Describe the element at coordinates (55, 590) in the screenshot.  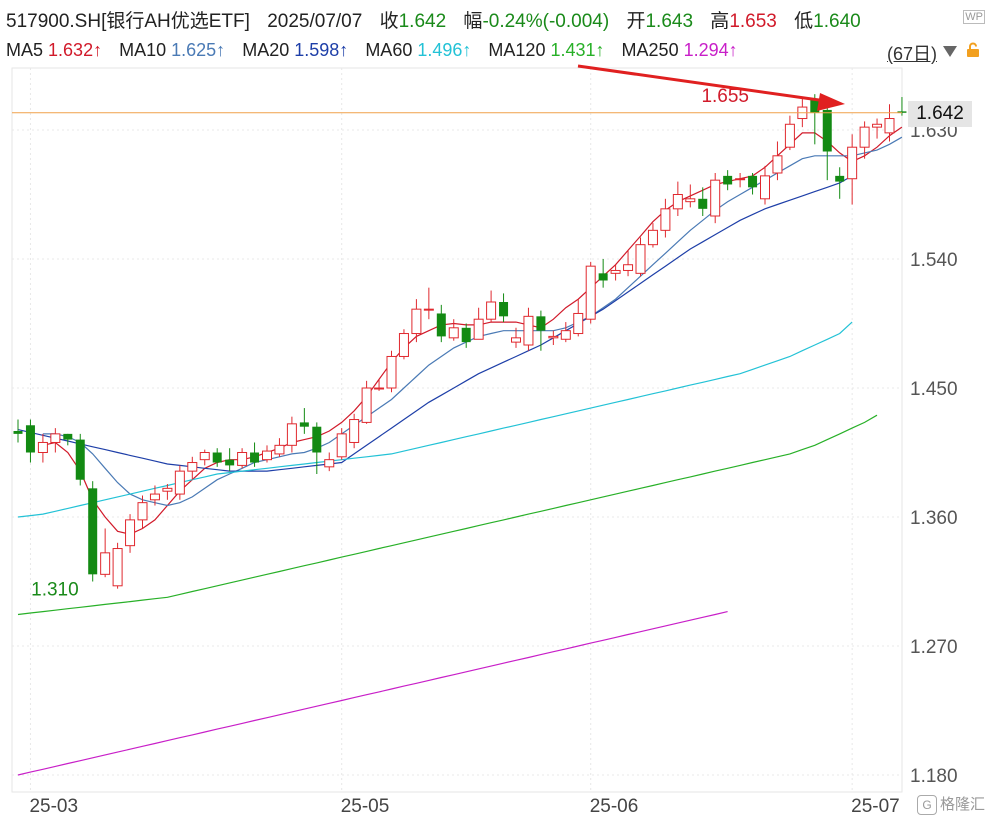
I see `low-annotation: 1.310` at that location.